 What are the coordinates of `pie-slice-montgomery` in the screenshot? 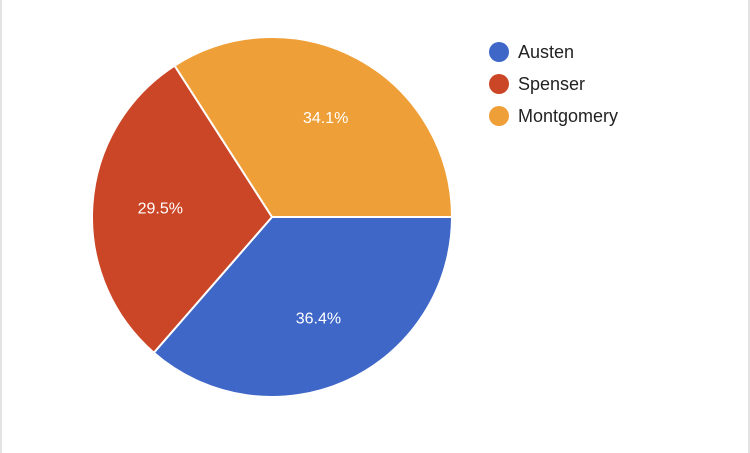 It's located at (313, 127).